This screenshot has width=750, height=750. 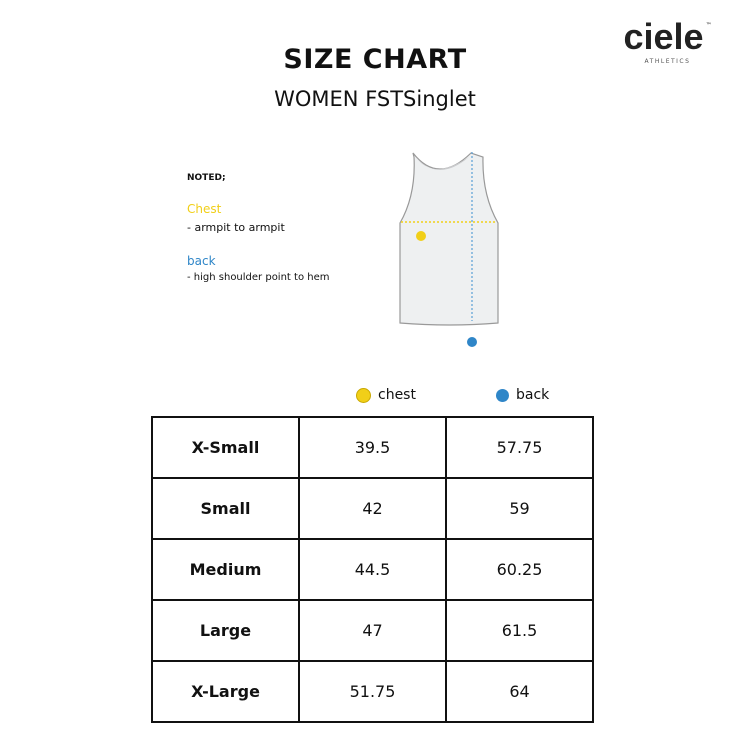 I want to click on table-row: X-Small 39.5 57.75, so click(x=372, y=447).